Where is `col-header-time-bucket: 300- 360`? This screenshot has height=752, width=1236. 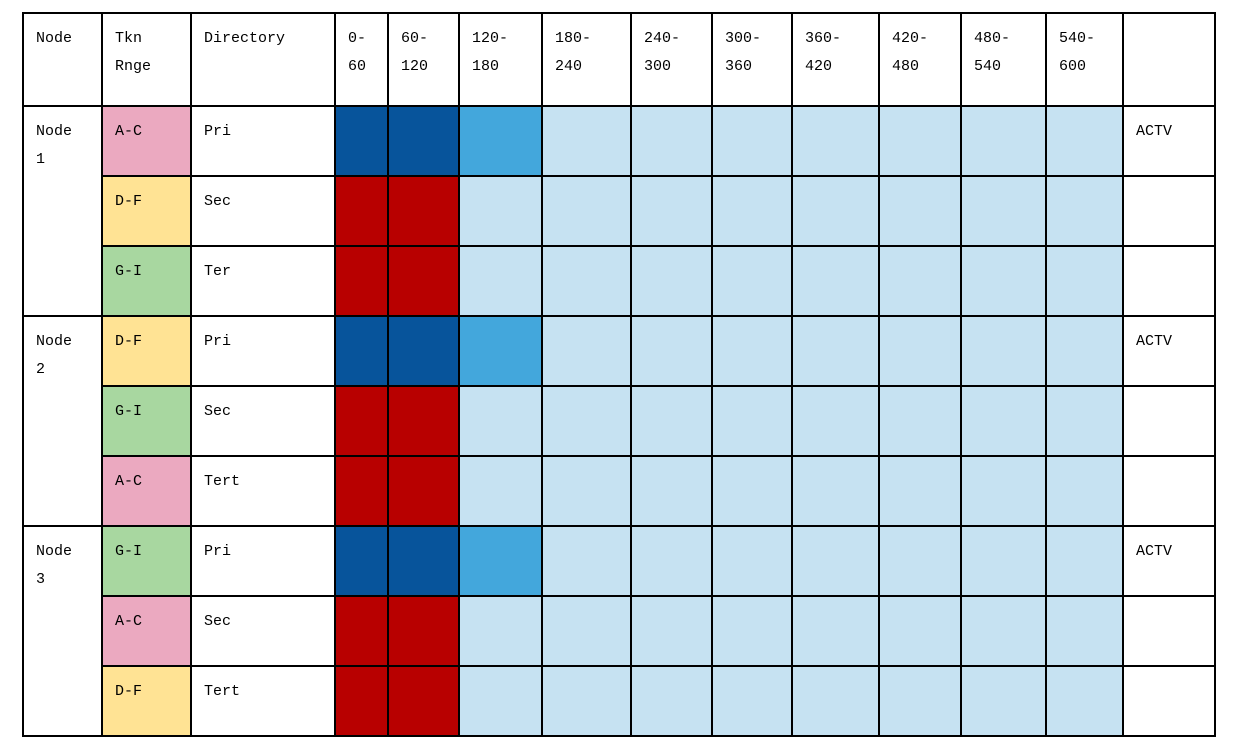 col-header-time-bucket: 300- 360 is located at coordinates (752, 59).